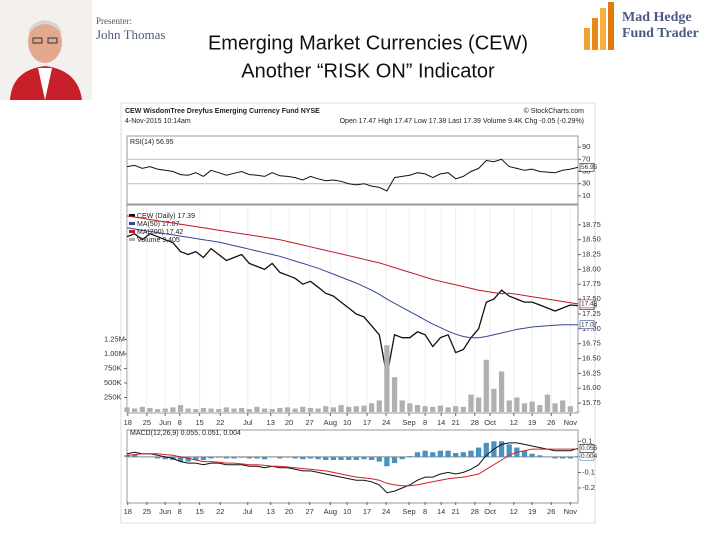  What do you see at coordinates (310, 511) in the screenshot?
I see `x-tick-label: 27` at bounding box center [310, 511].